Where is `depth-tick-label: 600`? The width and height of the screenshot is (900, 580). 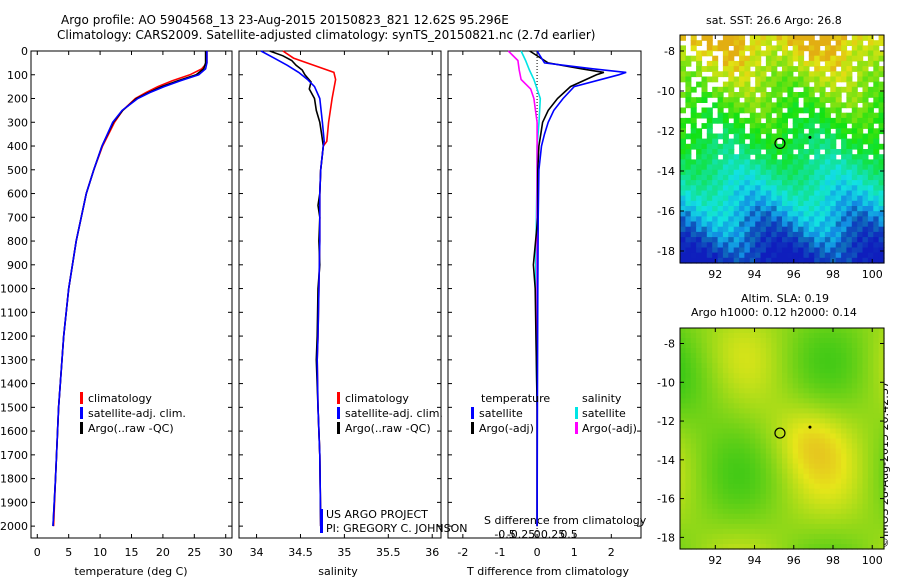
depth-tick-label: 600 is located at coordinates (17, 194).